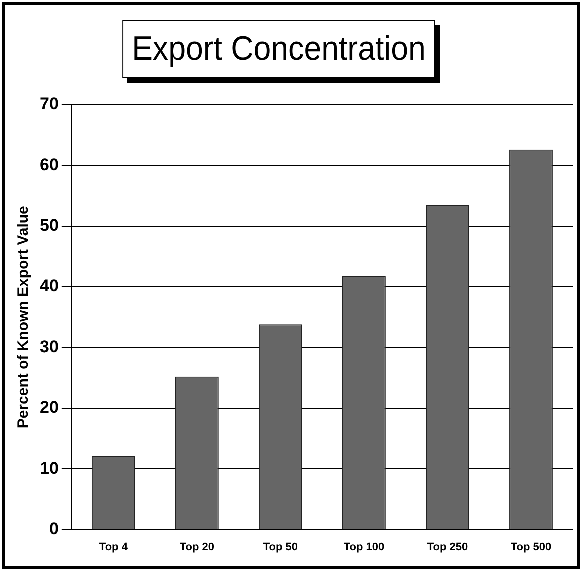 The width and height of the screenshot is (580, 569). I want to click on y-tick-label: 50, so click(49, 226).